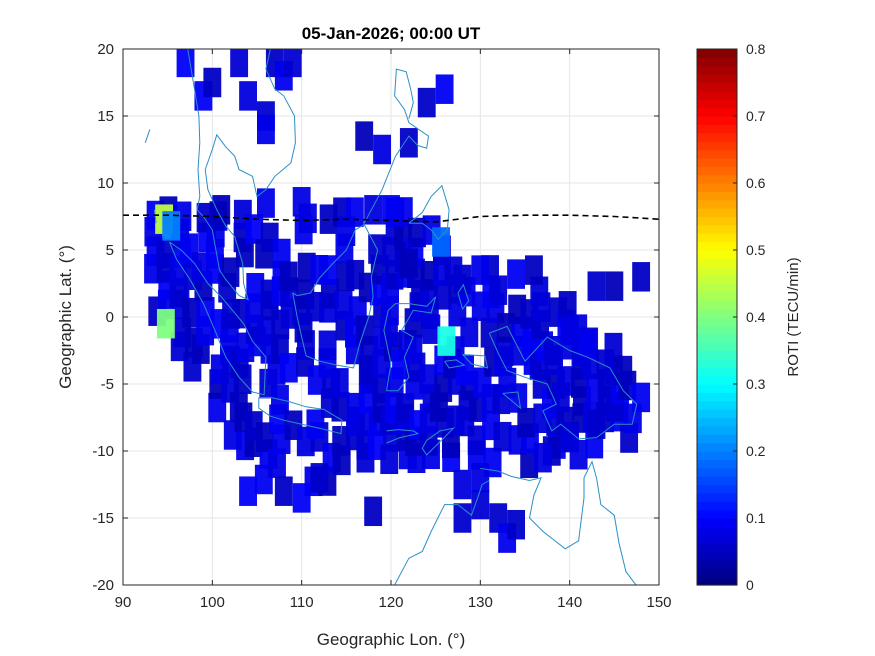 The width and height of the screenshot is (875, 656). I want to click on colorbar-tick-label: 0.2, so click(756, 451).